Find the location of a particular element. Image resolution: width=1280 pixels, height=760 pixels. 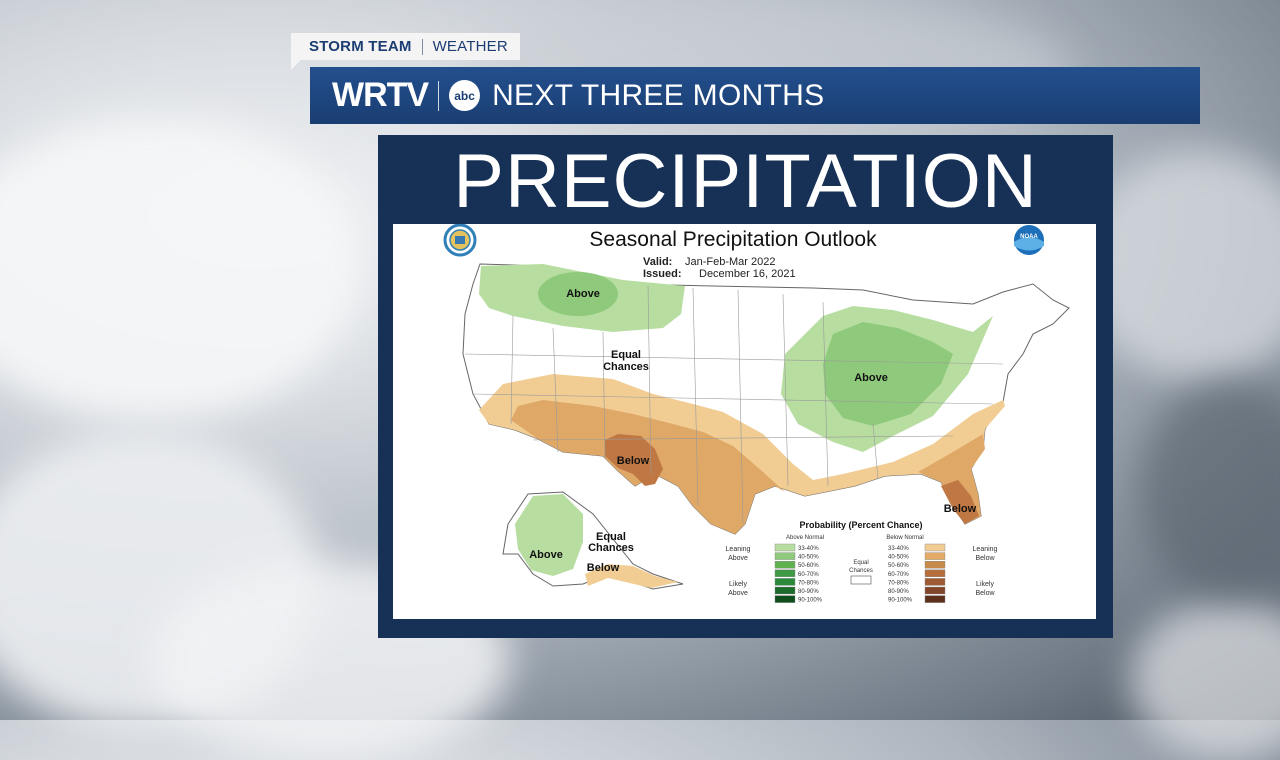

legend-below-header: Below Normal is located at coordinates (904, 538).